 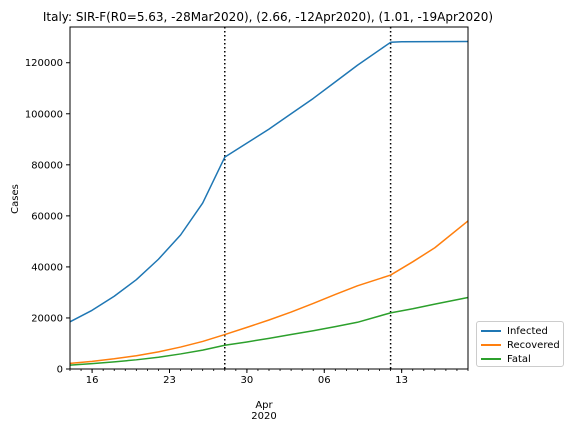 What do you see at coordinates (60, 370) in the screenshot?
I see `y-tick-label: 0` at bounding box center [60, 370].